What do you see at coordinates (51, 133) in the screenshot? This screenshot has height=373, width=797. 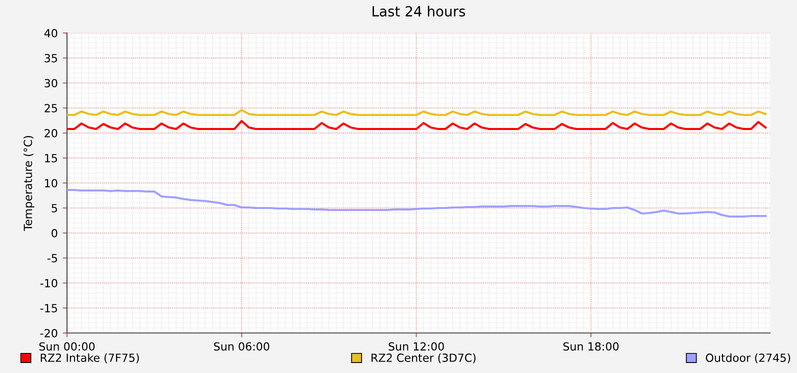 I see `y-tick-label: 20` at bounding box center [51, 133].